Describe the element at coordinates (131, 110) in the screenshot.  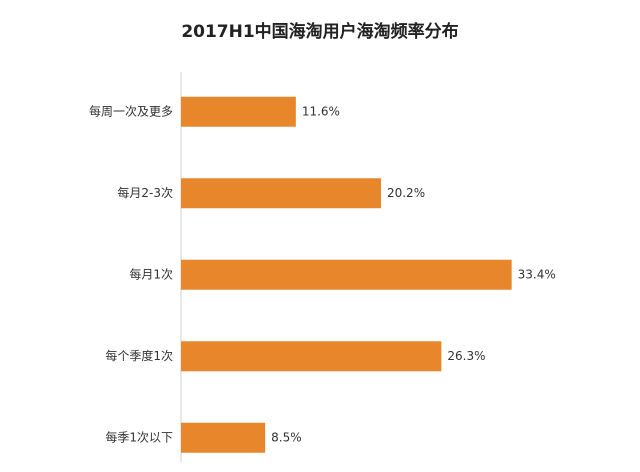
I see `y-tick-label: 每周一次及更多` at that location.